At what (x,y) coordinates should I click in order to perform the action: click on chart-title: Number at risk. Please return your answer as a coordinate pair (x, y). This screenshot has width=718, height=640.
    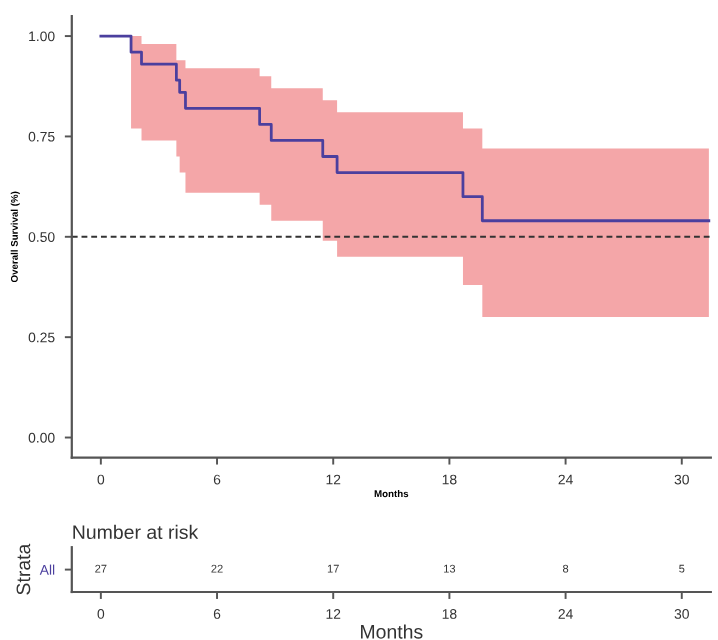
    Looking at the image, I should click on (136, 532).